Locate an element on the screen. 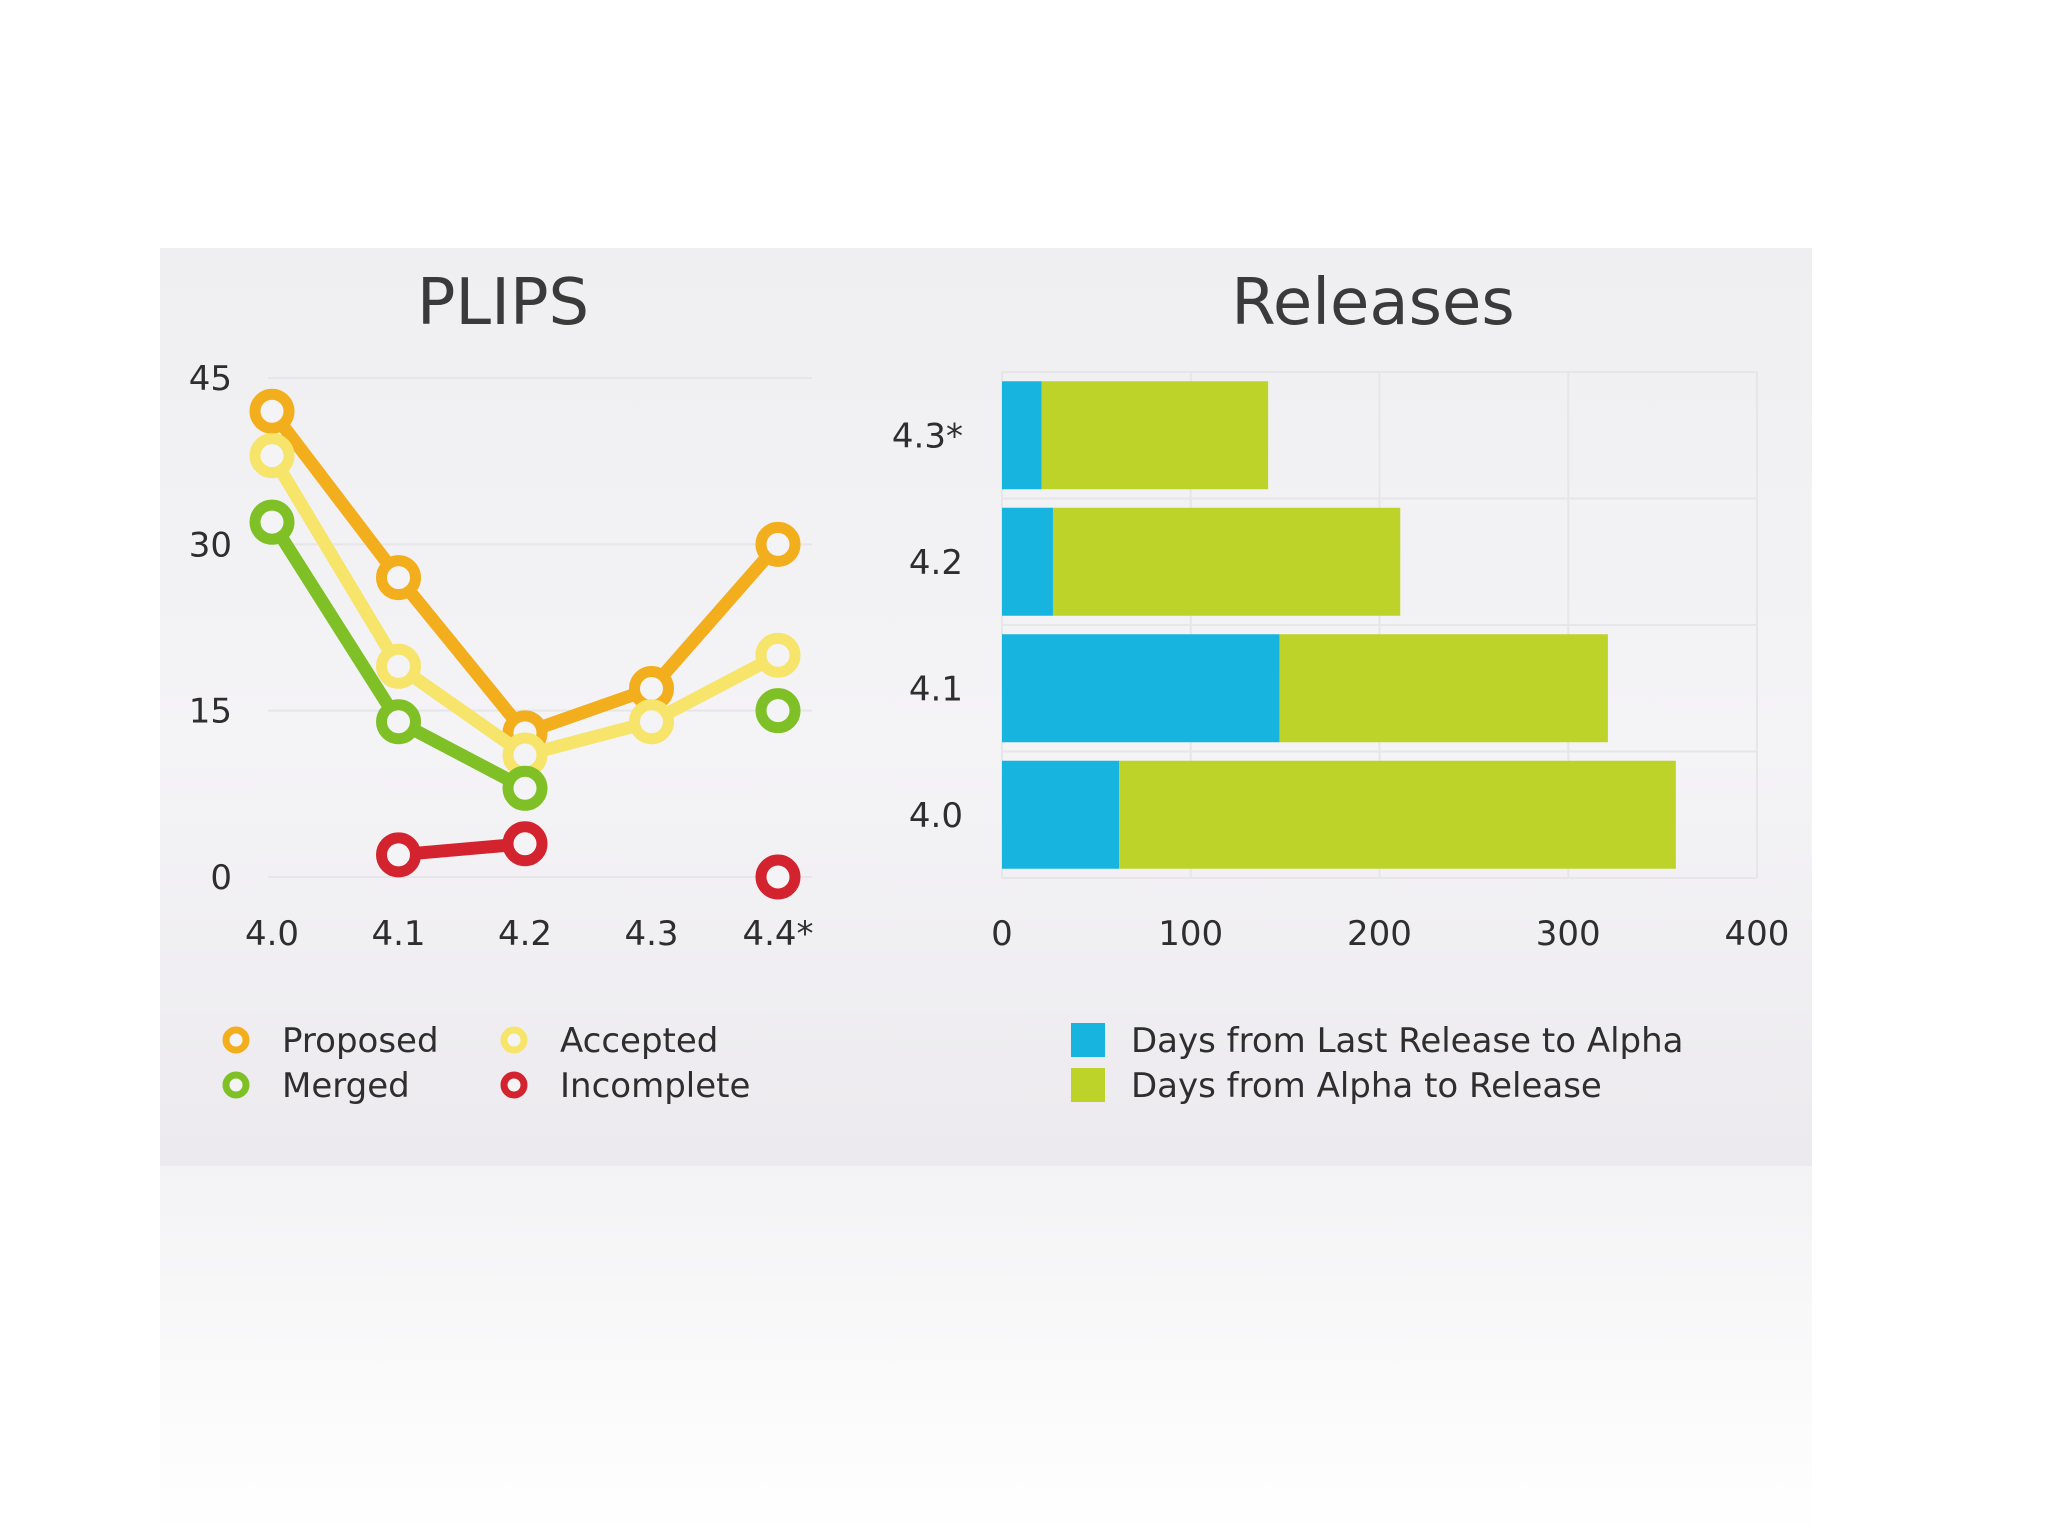 The width and height of the screenshot is (2048, 1536). releases-y-ticks: 4.3* 4.2 4.1 4.0 is located at coordinates (927, 626).